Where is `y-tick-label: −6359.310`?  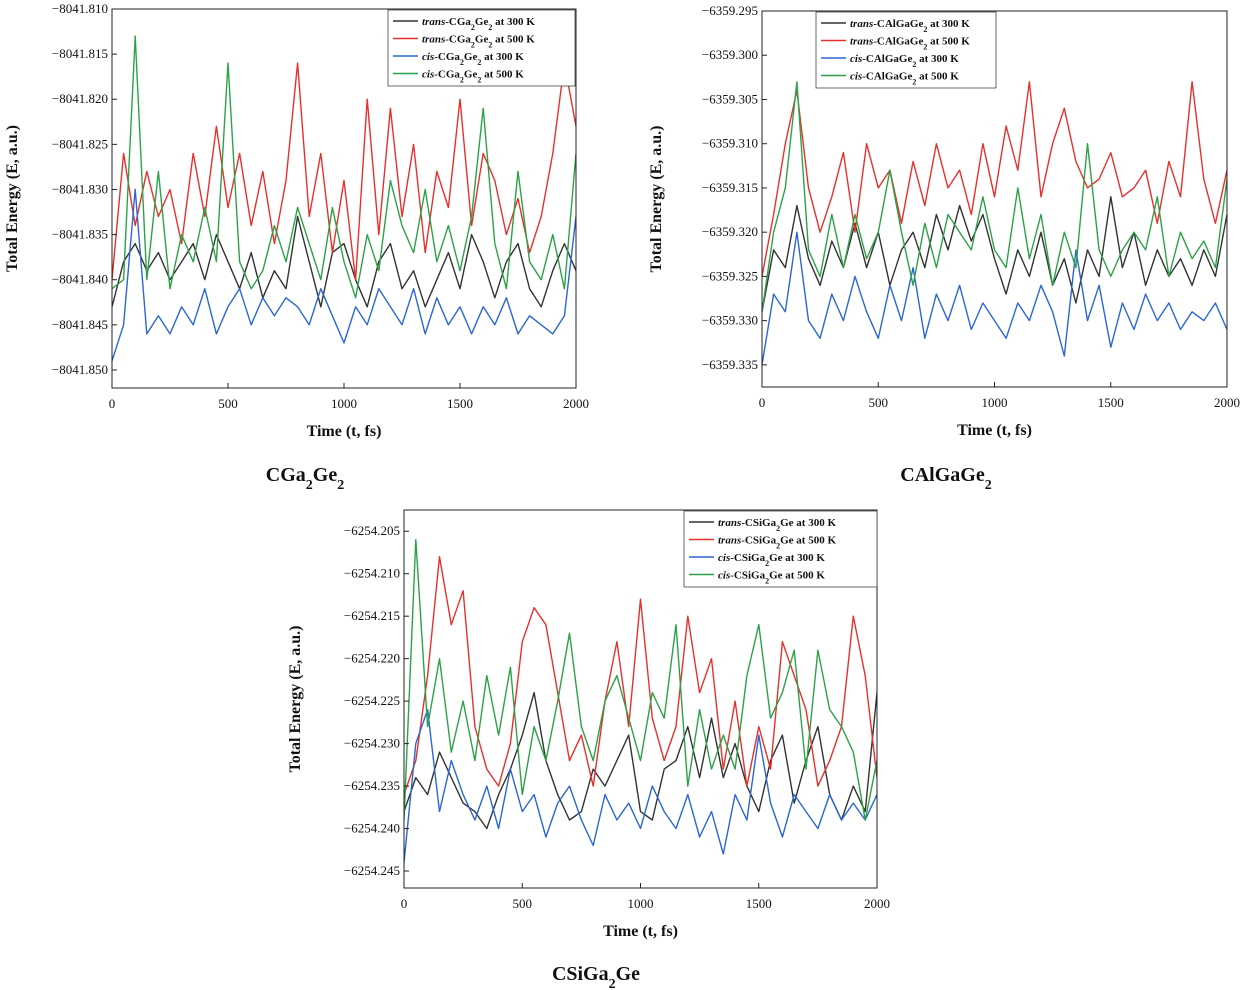
y-tick-label: −6359.310 is located at coordinates (730, 143).